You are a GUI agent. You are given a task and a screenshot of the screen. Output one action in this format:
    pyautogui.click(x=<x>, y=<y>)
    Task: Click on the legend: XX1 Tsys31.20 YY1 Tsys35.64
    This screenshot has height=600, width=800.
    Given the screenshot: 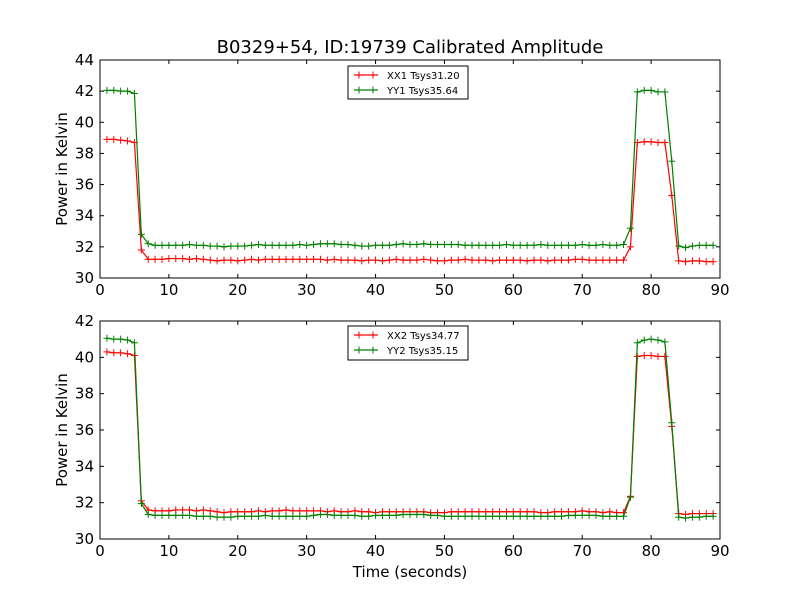 What is the action you would take?
    pyautogui.click(x=408, y=82)
    